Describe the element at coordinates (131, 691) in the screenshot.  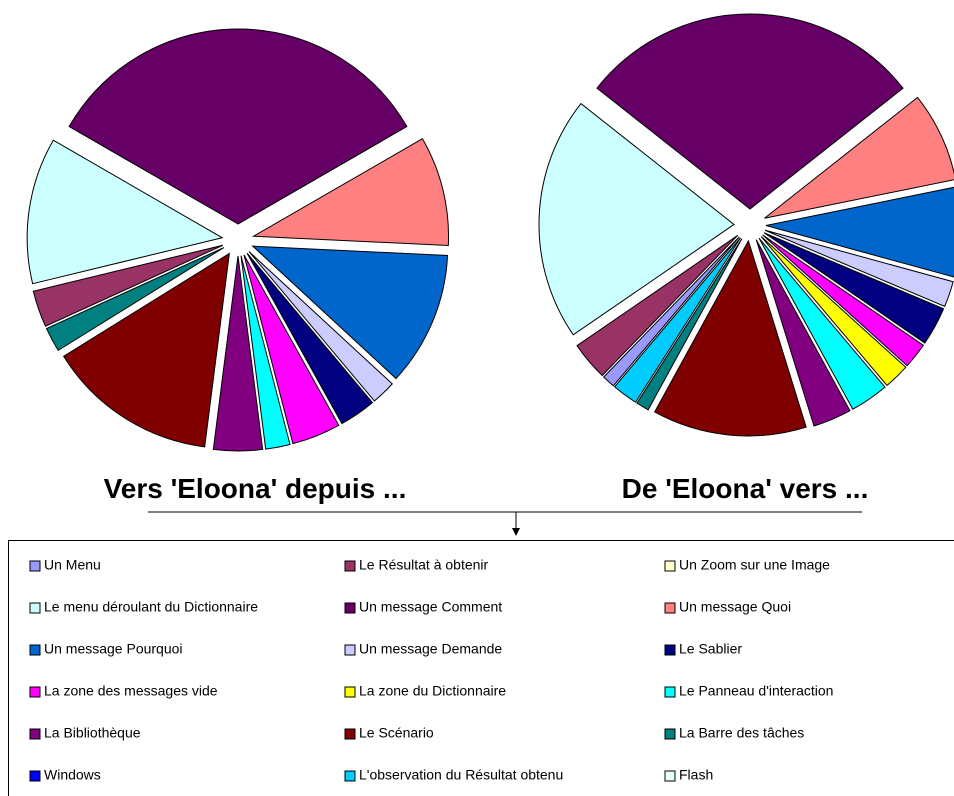
I see `legend-label: La zone des messages vide` at that location.